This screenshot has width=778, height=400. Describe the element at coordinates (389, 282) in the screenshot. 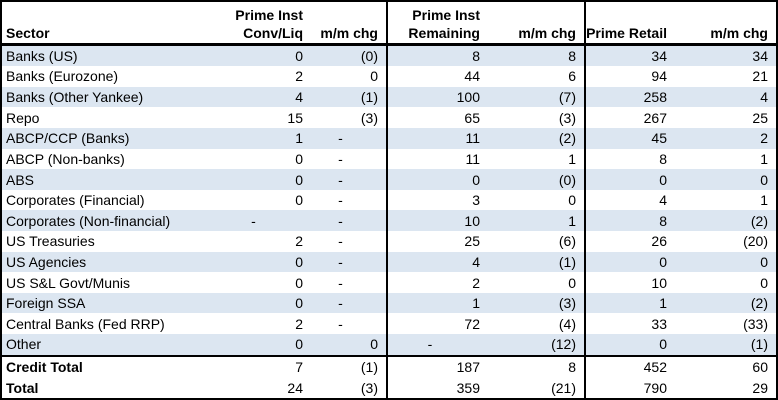

I see `table-row: US S&L Govt/Munis 0-2 0 10 0` at that location.